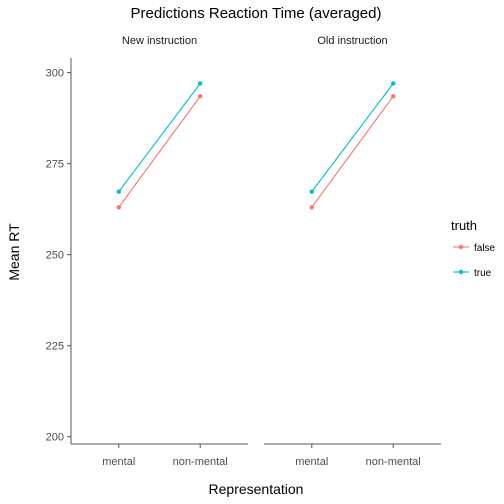  I want to click on y-tick-label: 300, so click(55, 74).